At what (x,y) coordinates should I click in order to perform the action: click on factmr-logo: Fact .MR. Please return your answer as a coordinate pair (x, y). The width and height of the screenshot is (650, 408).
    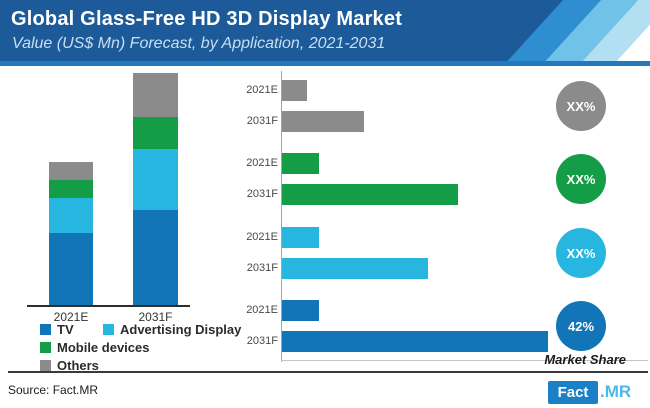
    Looking at the image, I should click on (595, 392).